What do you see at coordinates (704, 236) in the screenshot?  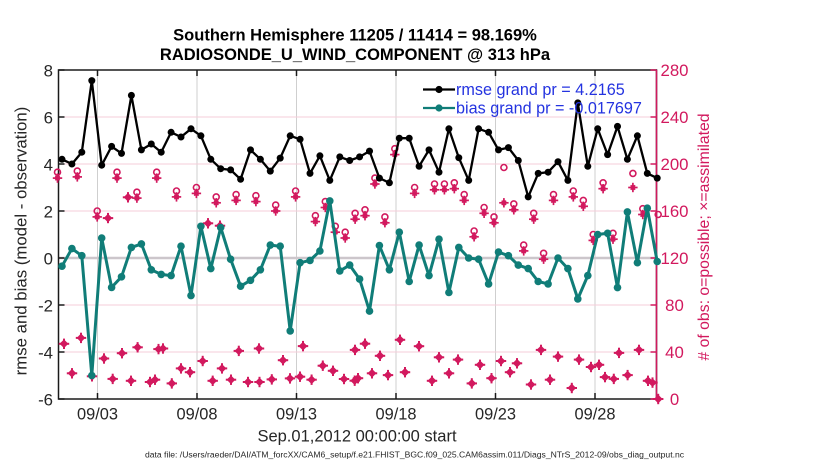 I see `svg-text:# of obs: o=possible; ×=assimi: # of obs: o=possible; ×=assimilated` at bounding box center [704, 236].